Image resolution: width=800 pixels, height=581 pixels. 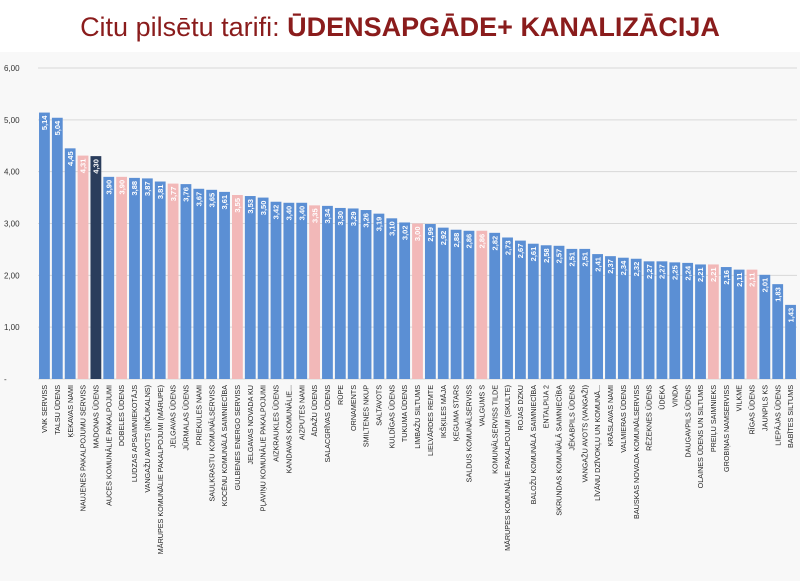 I want to click on x-tick-label: JAUNPILS KS, so click(x=764, y=408).